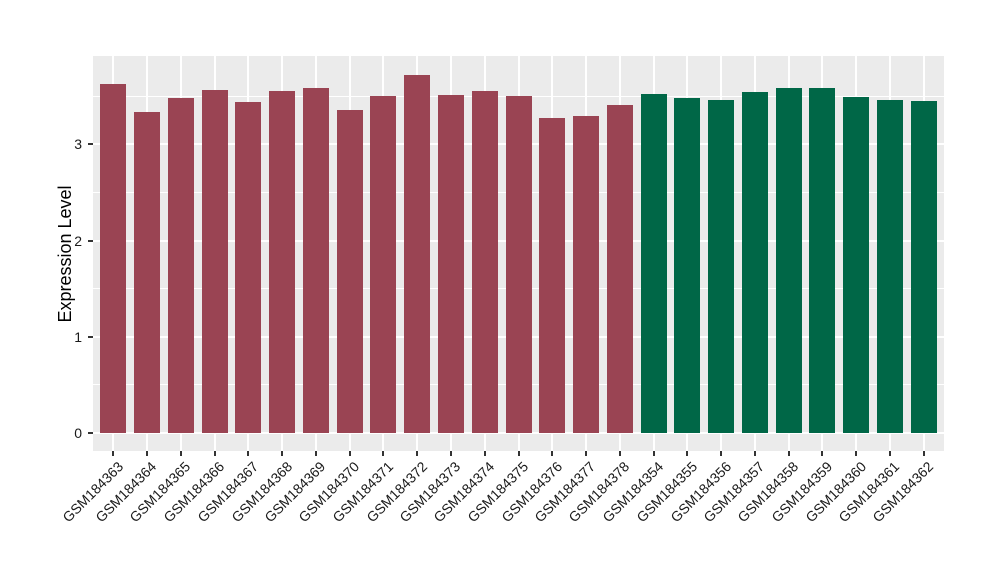 The image size is (1000, 580). What do you see at coordinates (78, 336) in the screenshot?
I see `y-tick-label: 1` at bounding box center [78, 336].